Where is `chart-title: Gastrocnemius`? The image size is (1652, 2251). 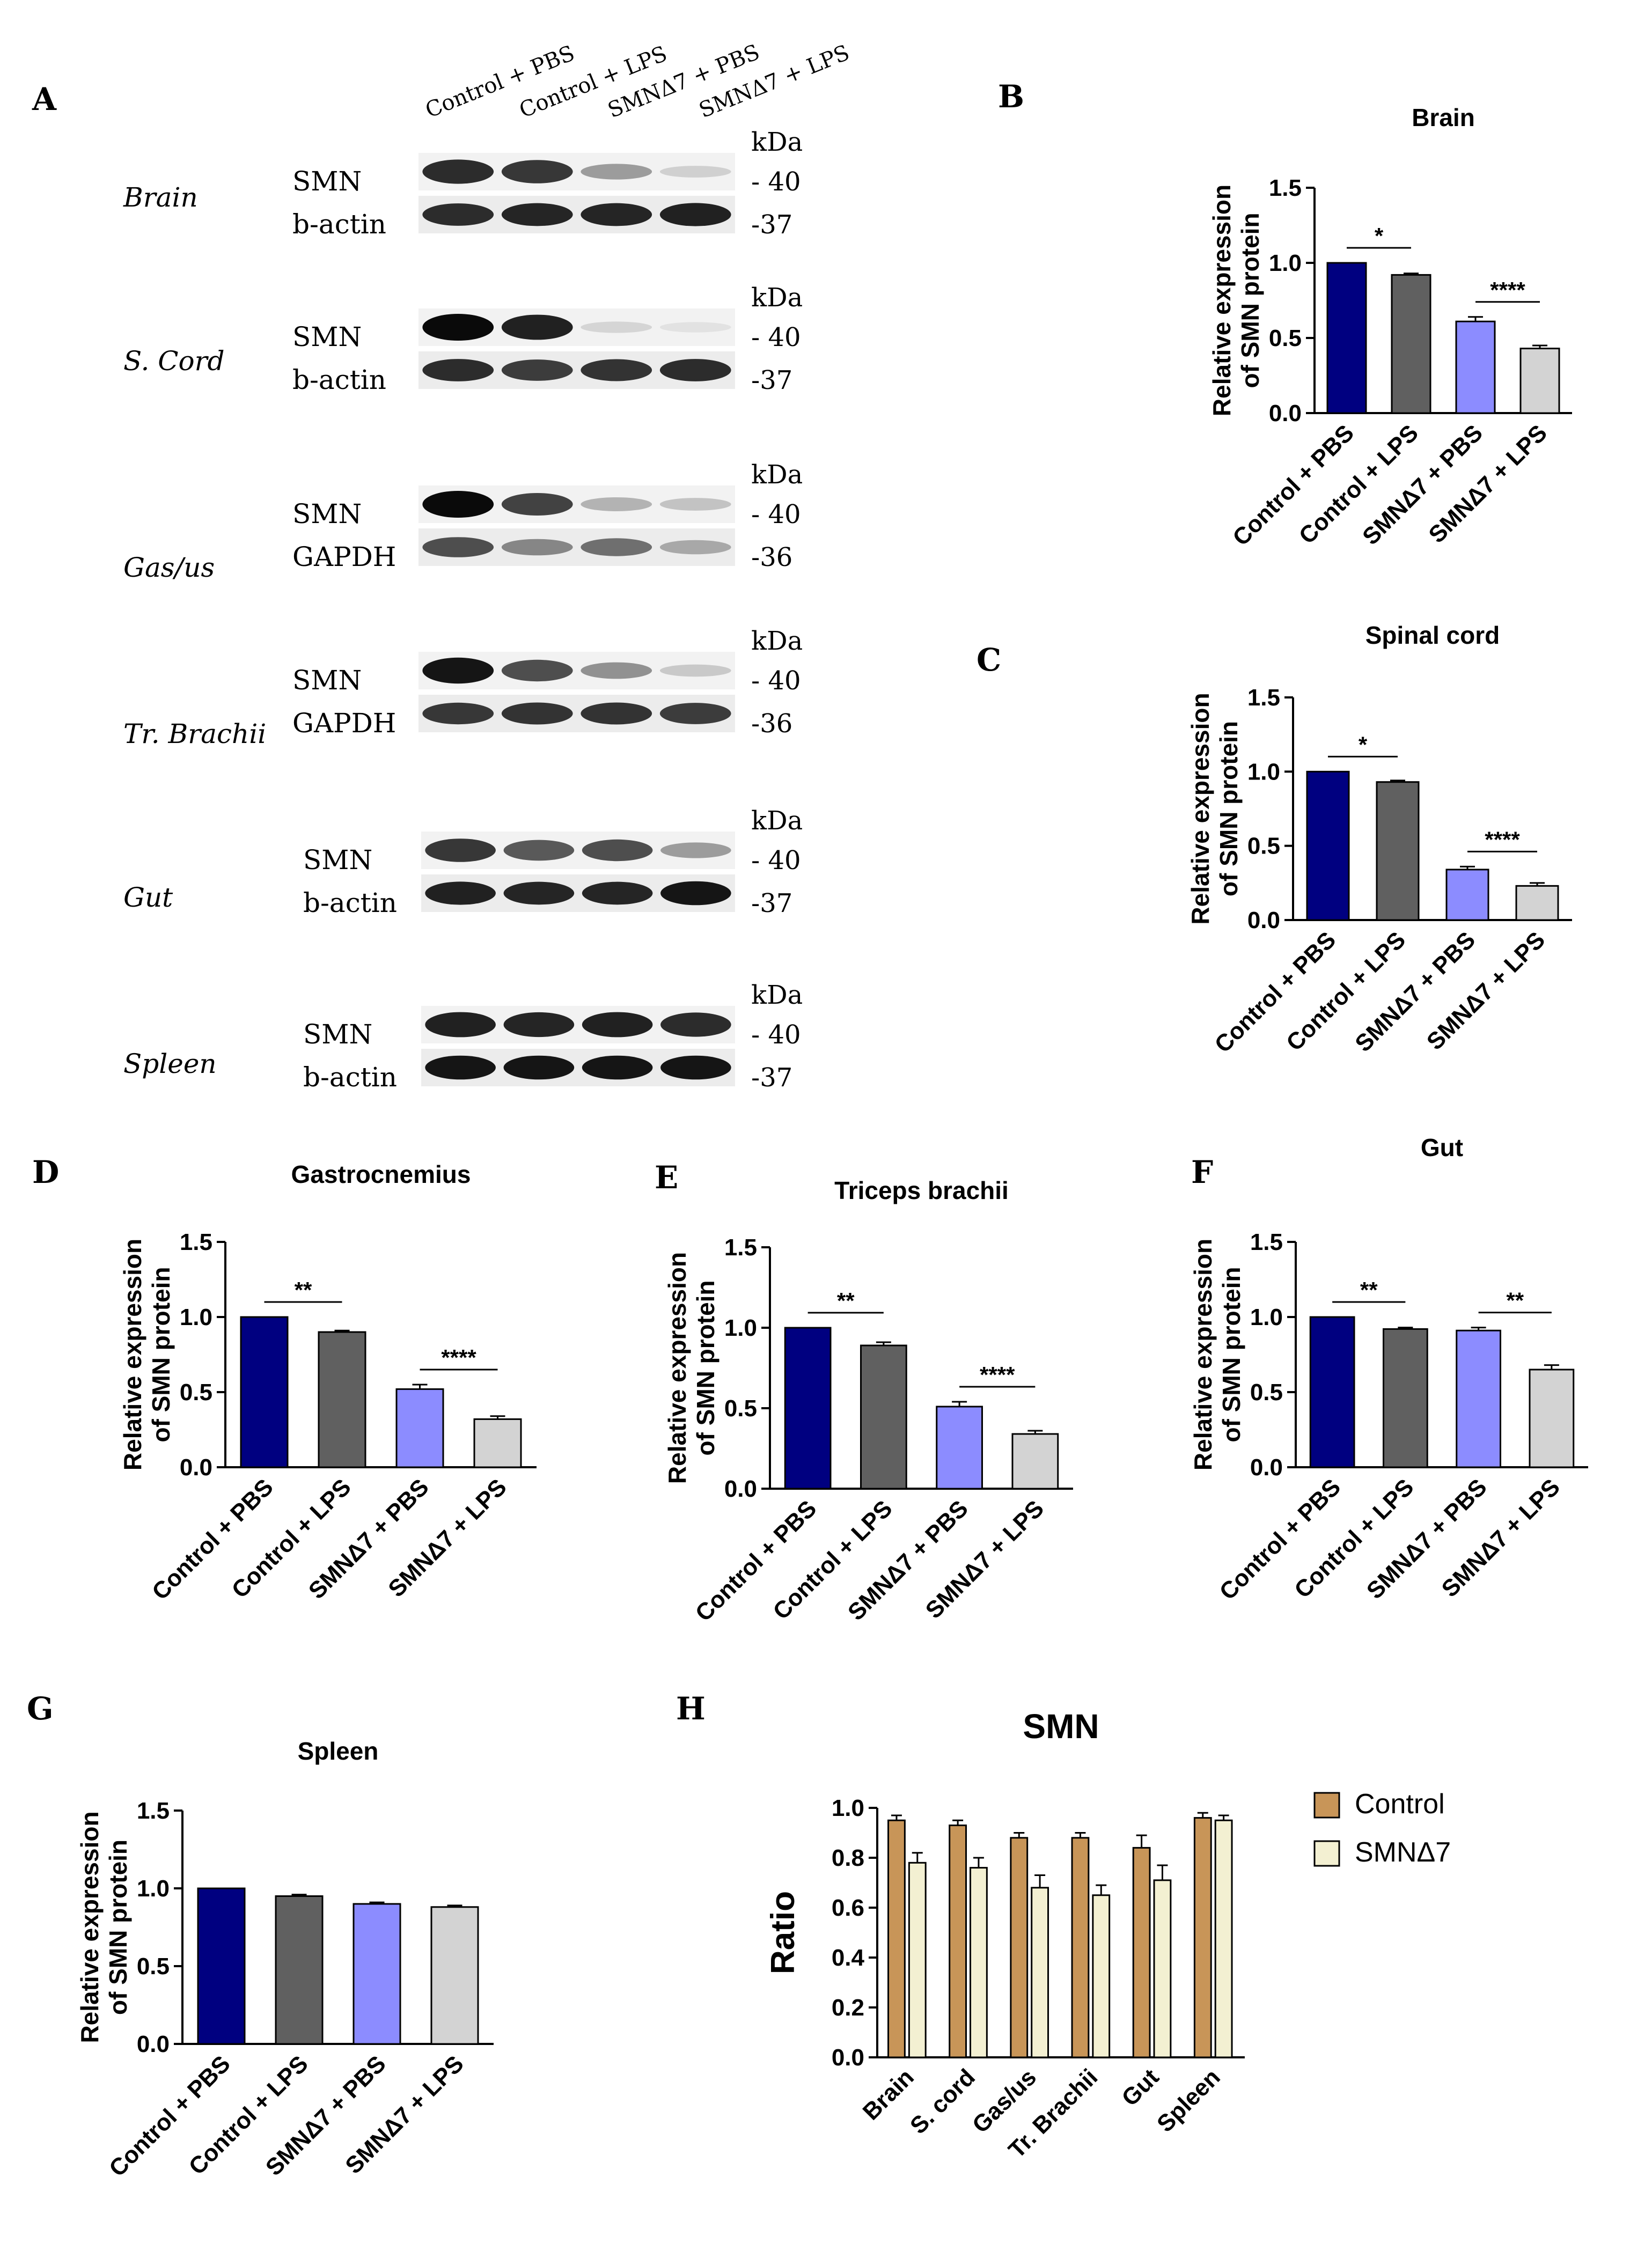 chart-title: Gastrocnemius is located at coordinates (381, 1174).